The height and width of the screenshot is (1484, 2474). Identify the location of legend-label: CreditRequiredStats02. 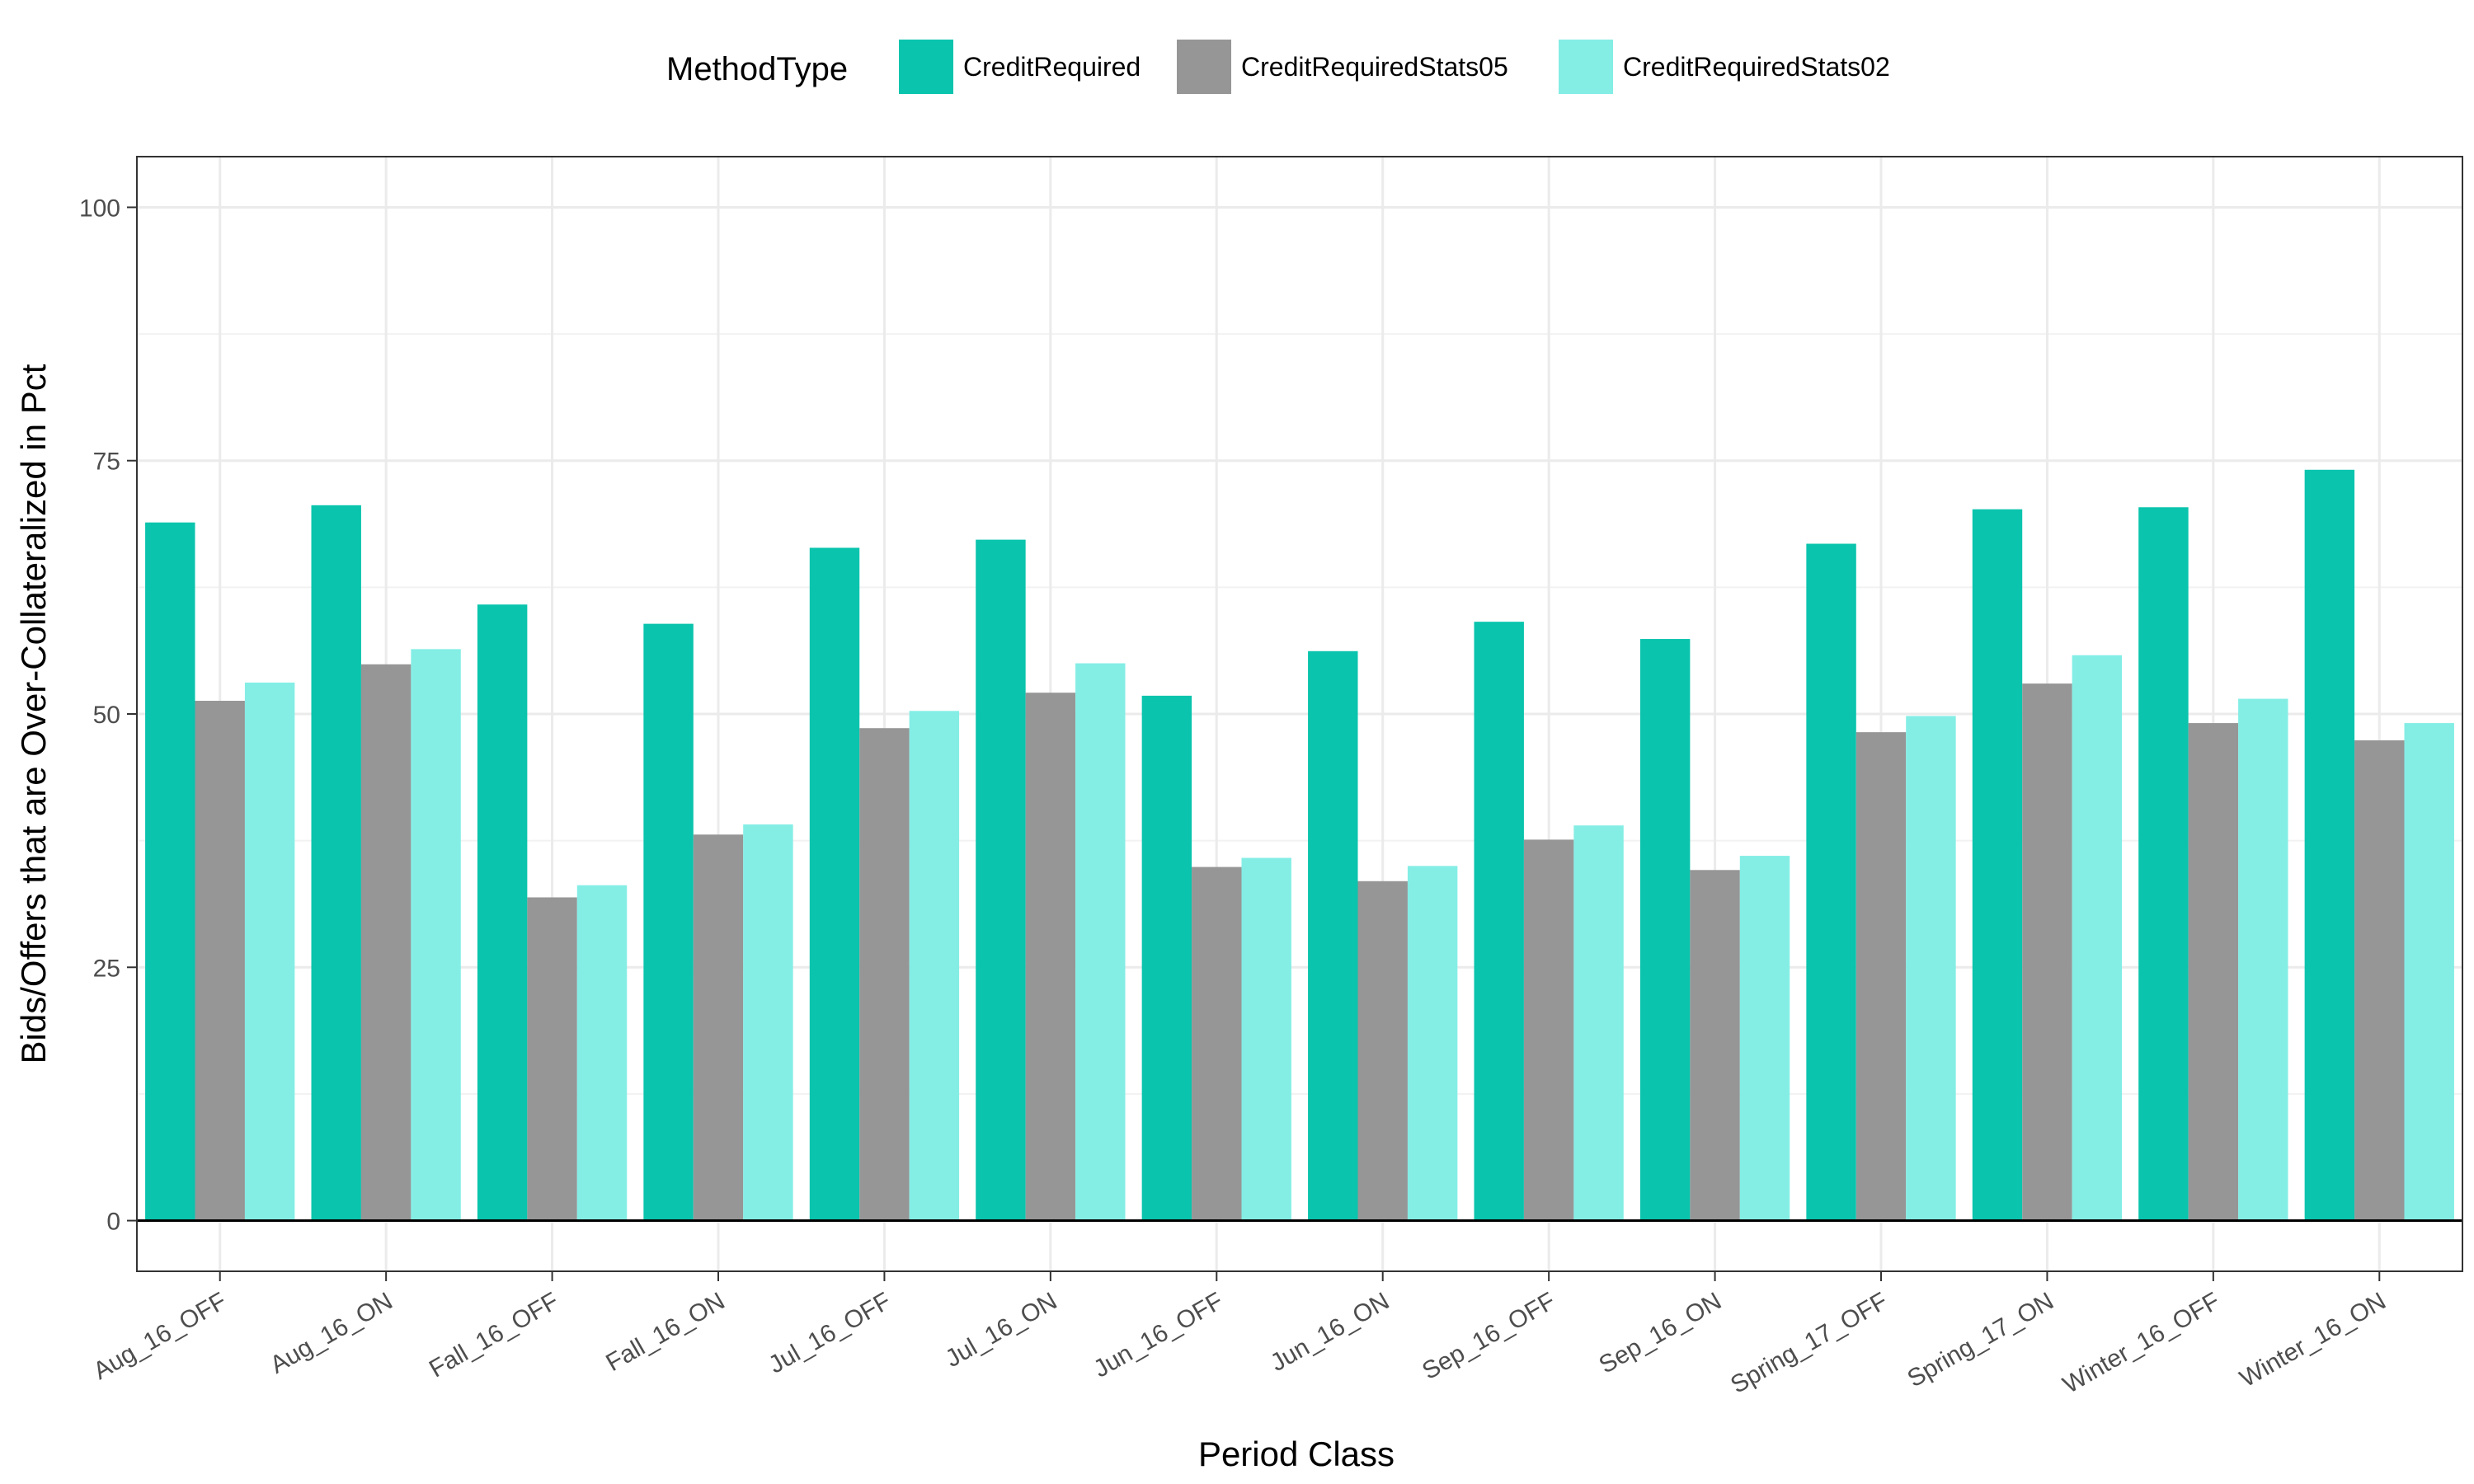
(1756, 67).